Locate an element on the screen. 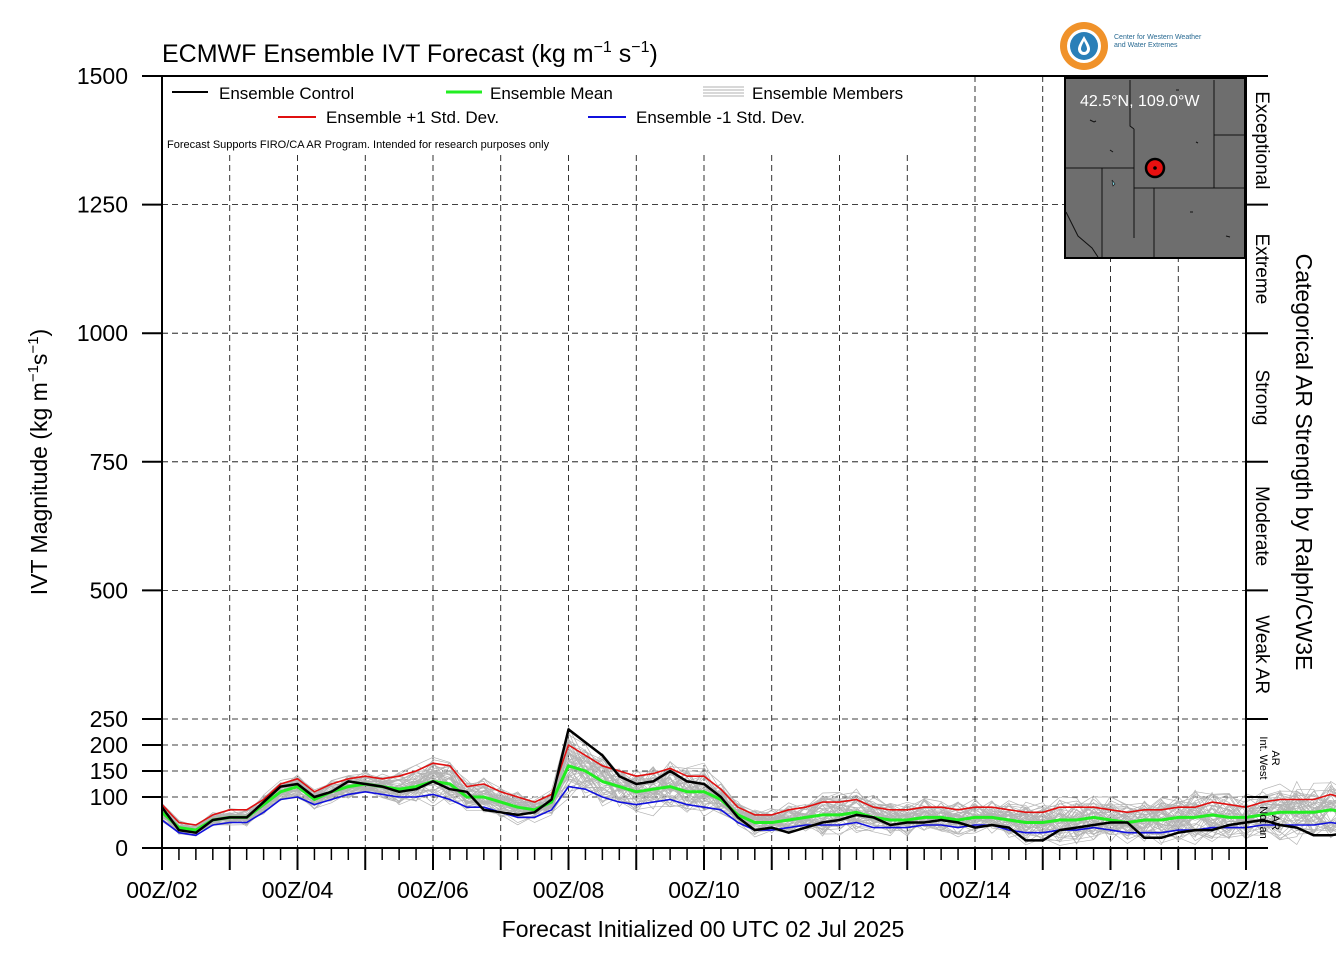  cw3e-logo is located at coordinates (1148, 46).